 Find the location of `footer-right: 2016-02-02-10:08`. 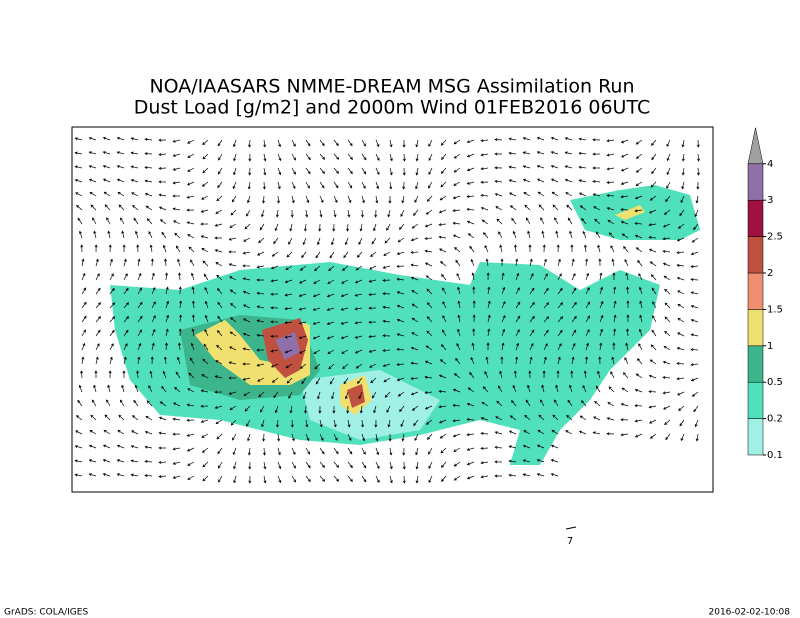

footer-right: 2016-02-02-10:08 is located at coordinates (750, 613).